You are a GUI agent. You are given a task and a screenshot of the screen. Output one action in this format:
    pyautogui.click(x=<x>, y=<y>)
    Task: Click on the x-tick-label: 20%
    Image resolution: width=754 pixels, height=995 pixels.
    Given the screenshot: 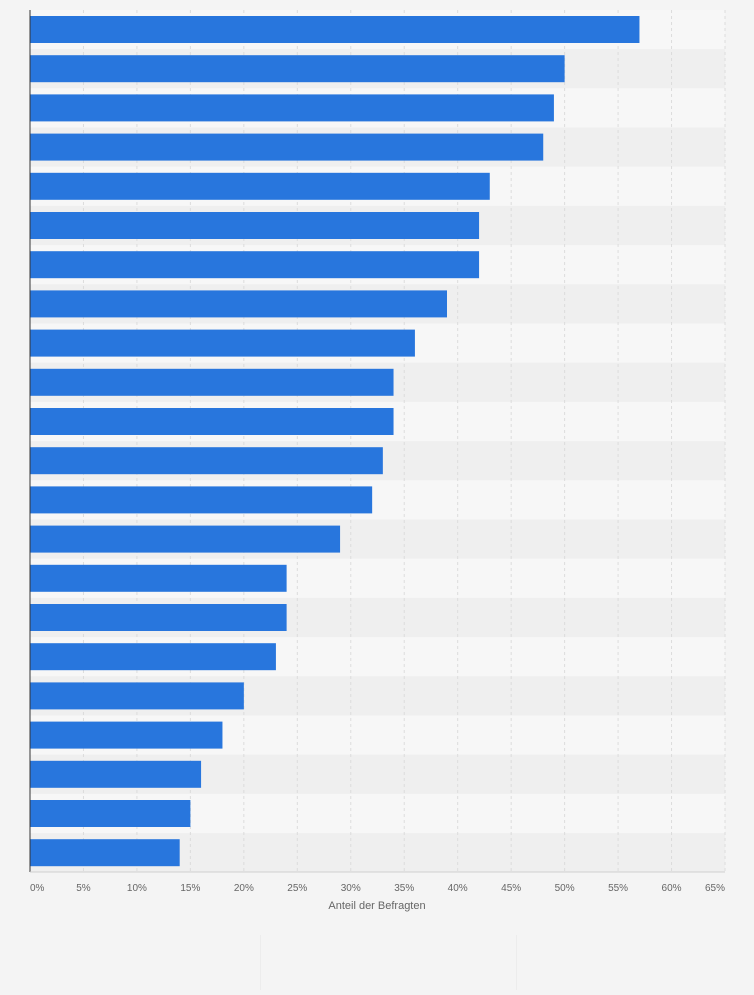 What is the action you would take?
    pyautogui.click(x=244, y=888)
    